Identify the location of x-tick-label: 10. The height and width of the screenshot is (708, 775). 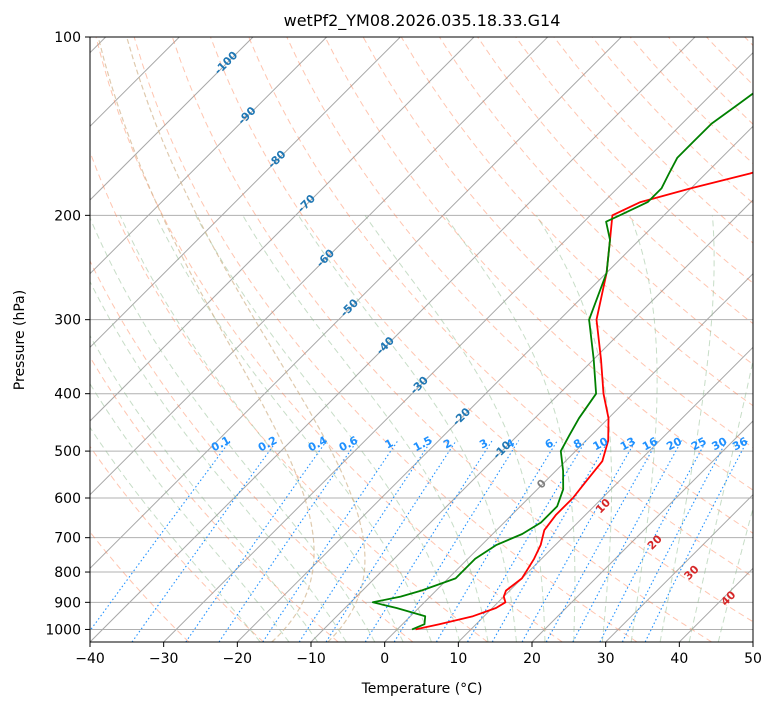
(458, 659).